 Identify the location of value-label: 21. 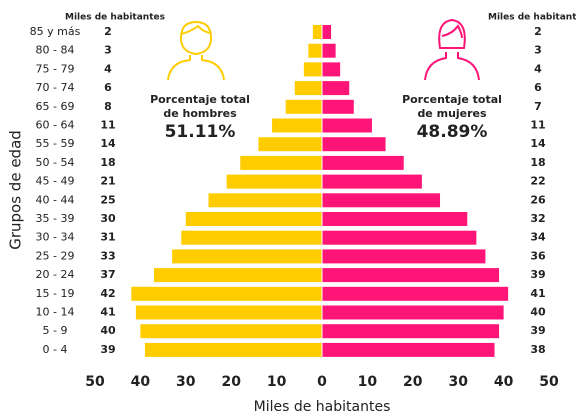
(107, 181).